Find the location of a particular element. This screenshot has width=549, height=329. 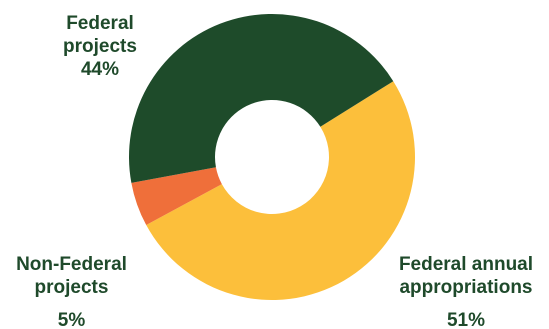

label-non-federal-projects-line2: projects is located at coordinates (71, 287).